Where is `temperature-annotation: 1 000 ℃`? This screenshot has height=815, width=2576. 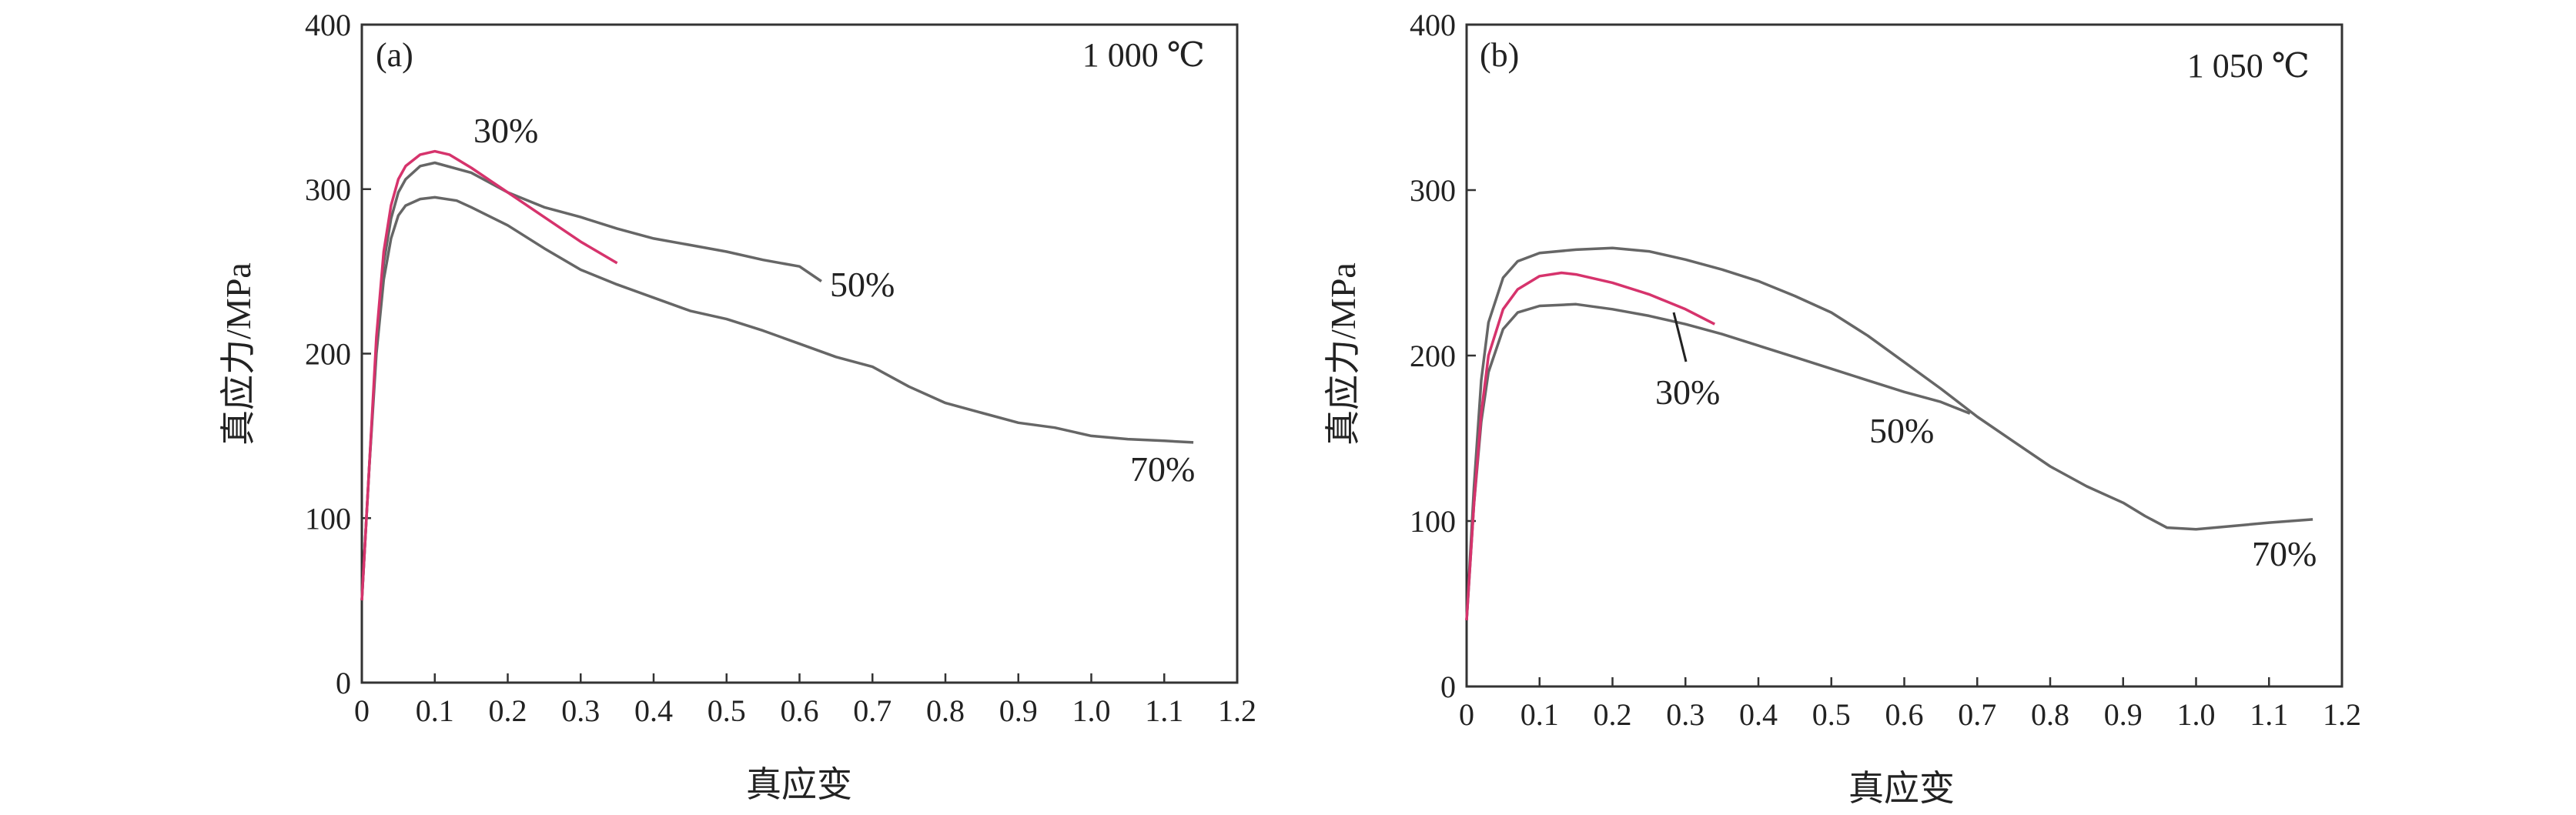 temperature-annotation: 1 000 ℃ is located at coordinates (1144, 55).